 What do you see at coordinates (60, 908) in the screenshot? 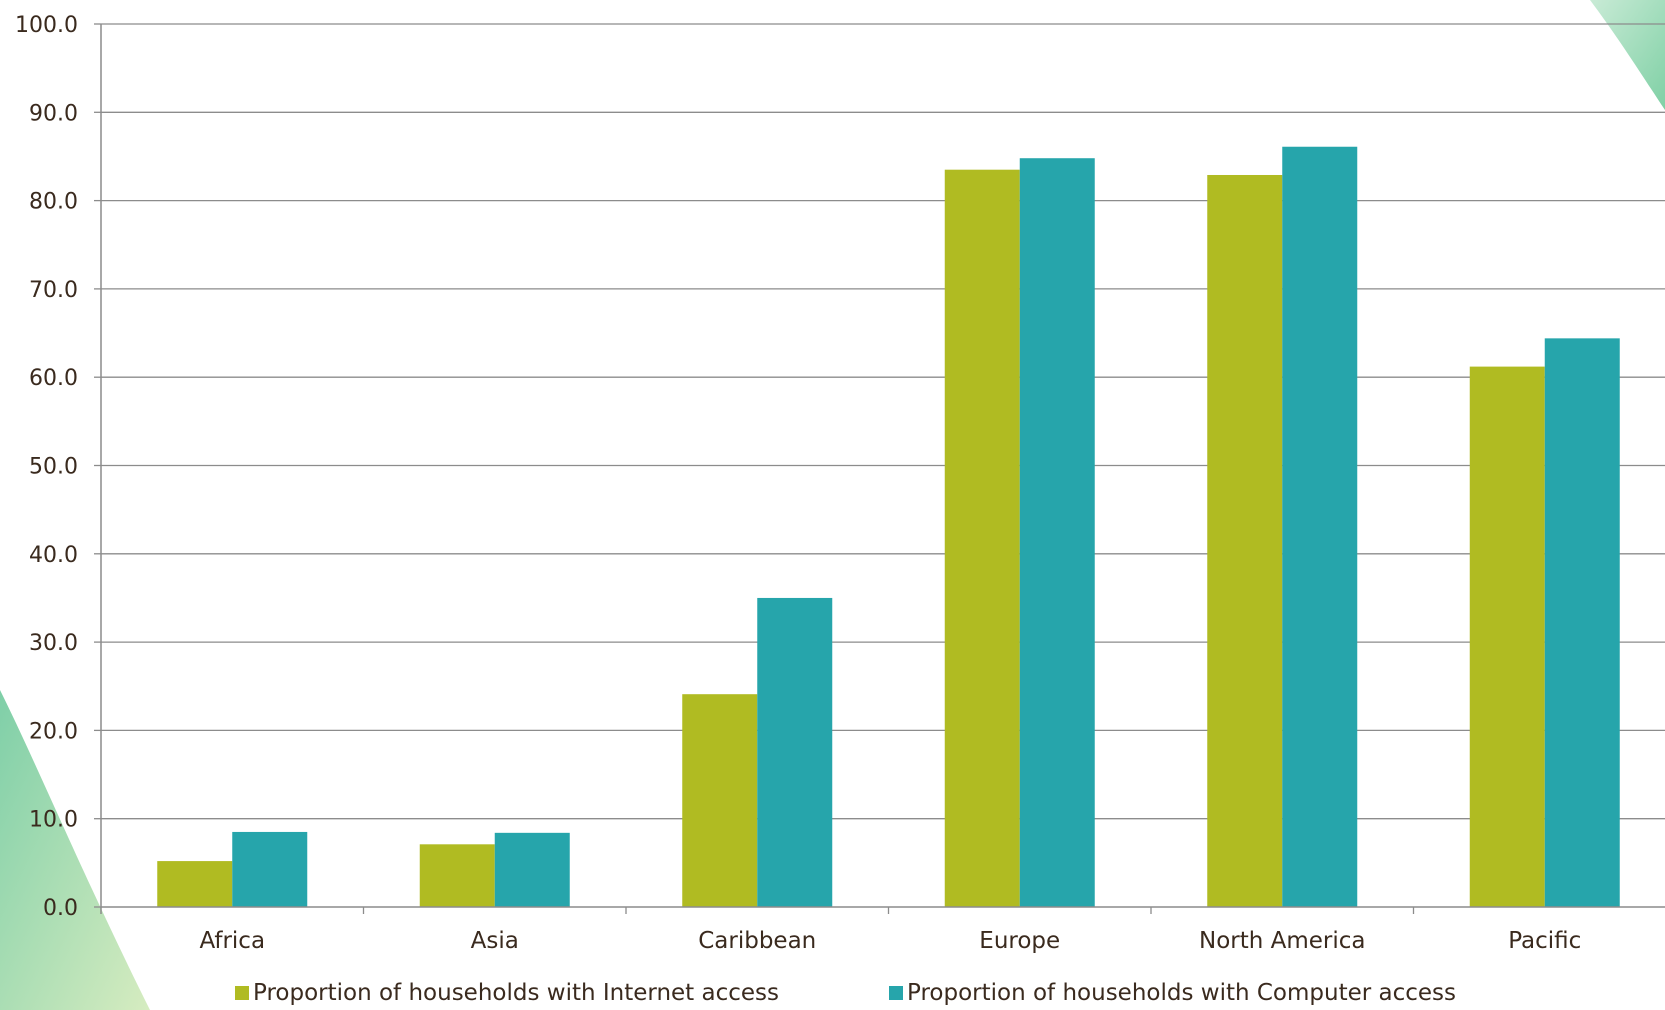
I see `y-tick-label: 0.0` at bounding box center [60, 908].